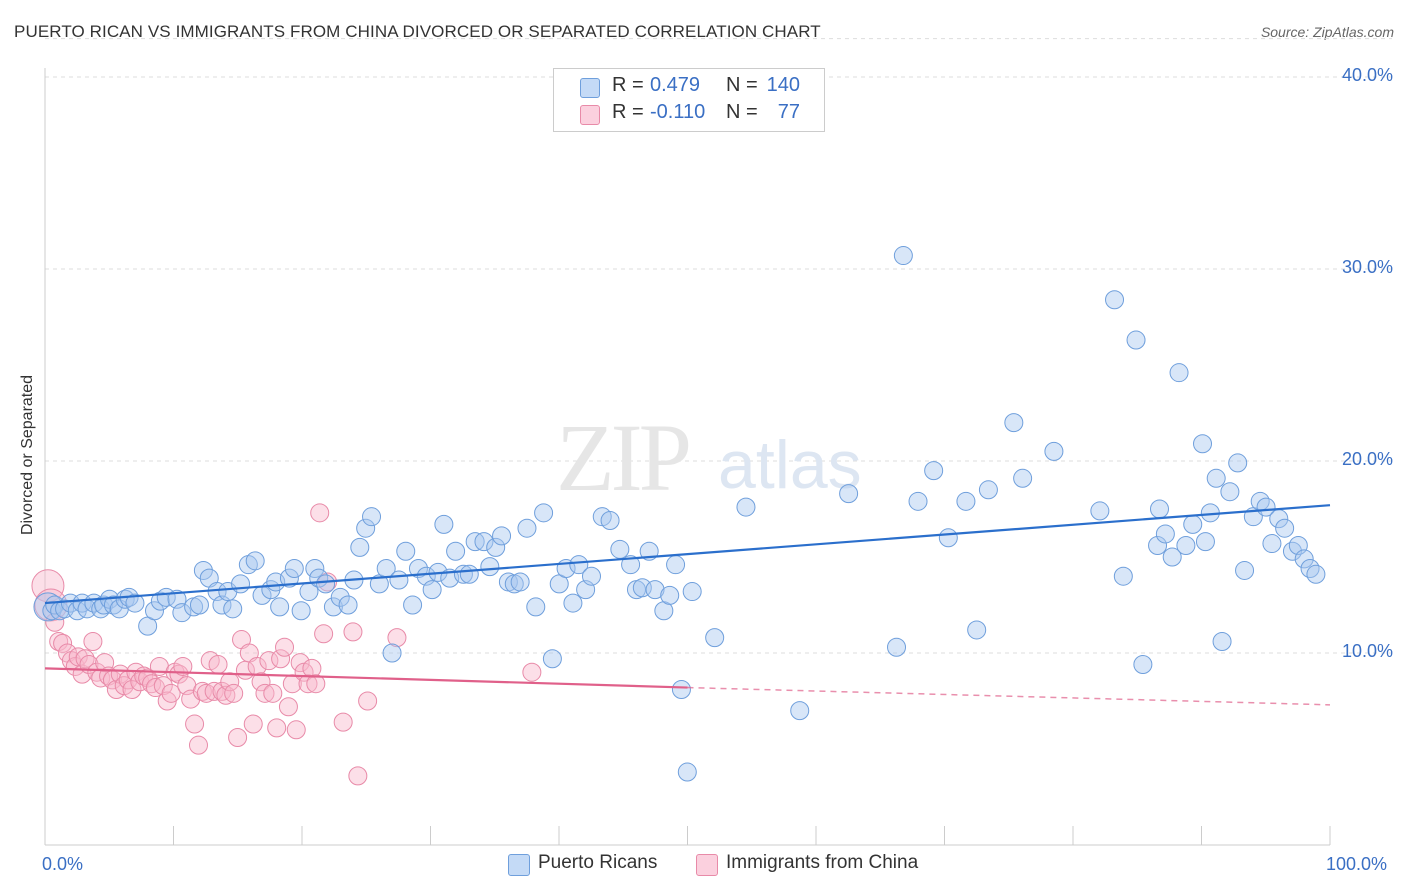 The height and width of the screenshot is (892, 1406). I want to click on legend-label: Puerto Ricans, so click(598, 862).